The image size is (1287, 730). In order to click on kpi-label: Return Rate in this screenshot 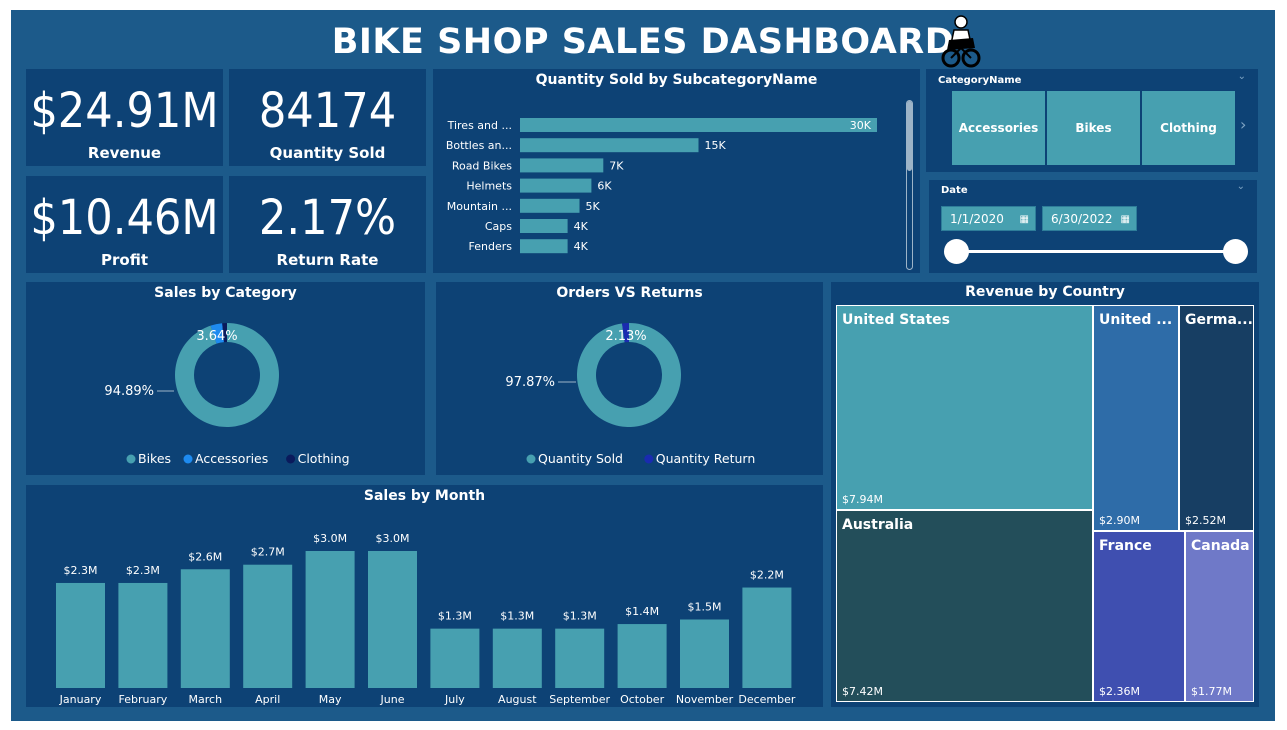, I will do `click(327, 260)`.